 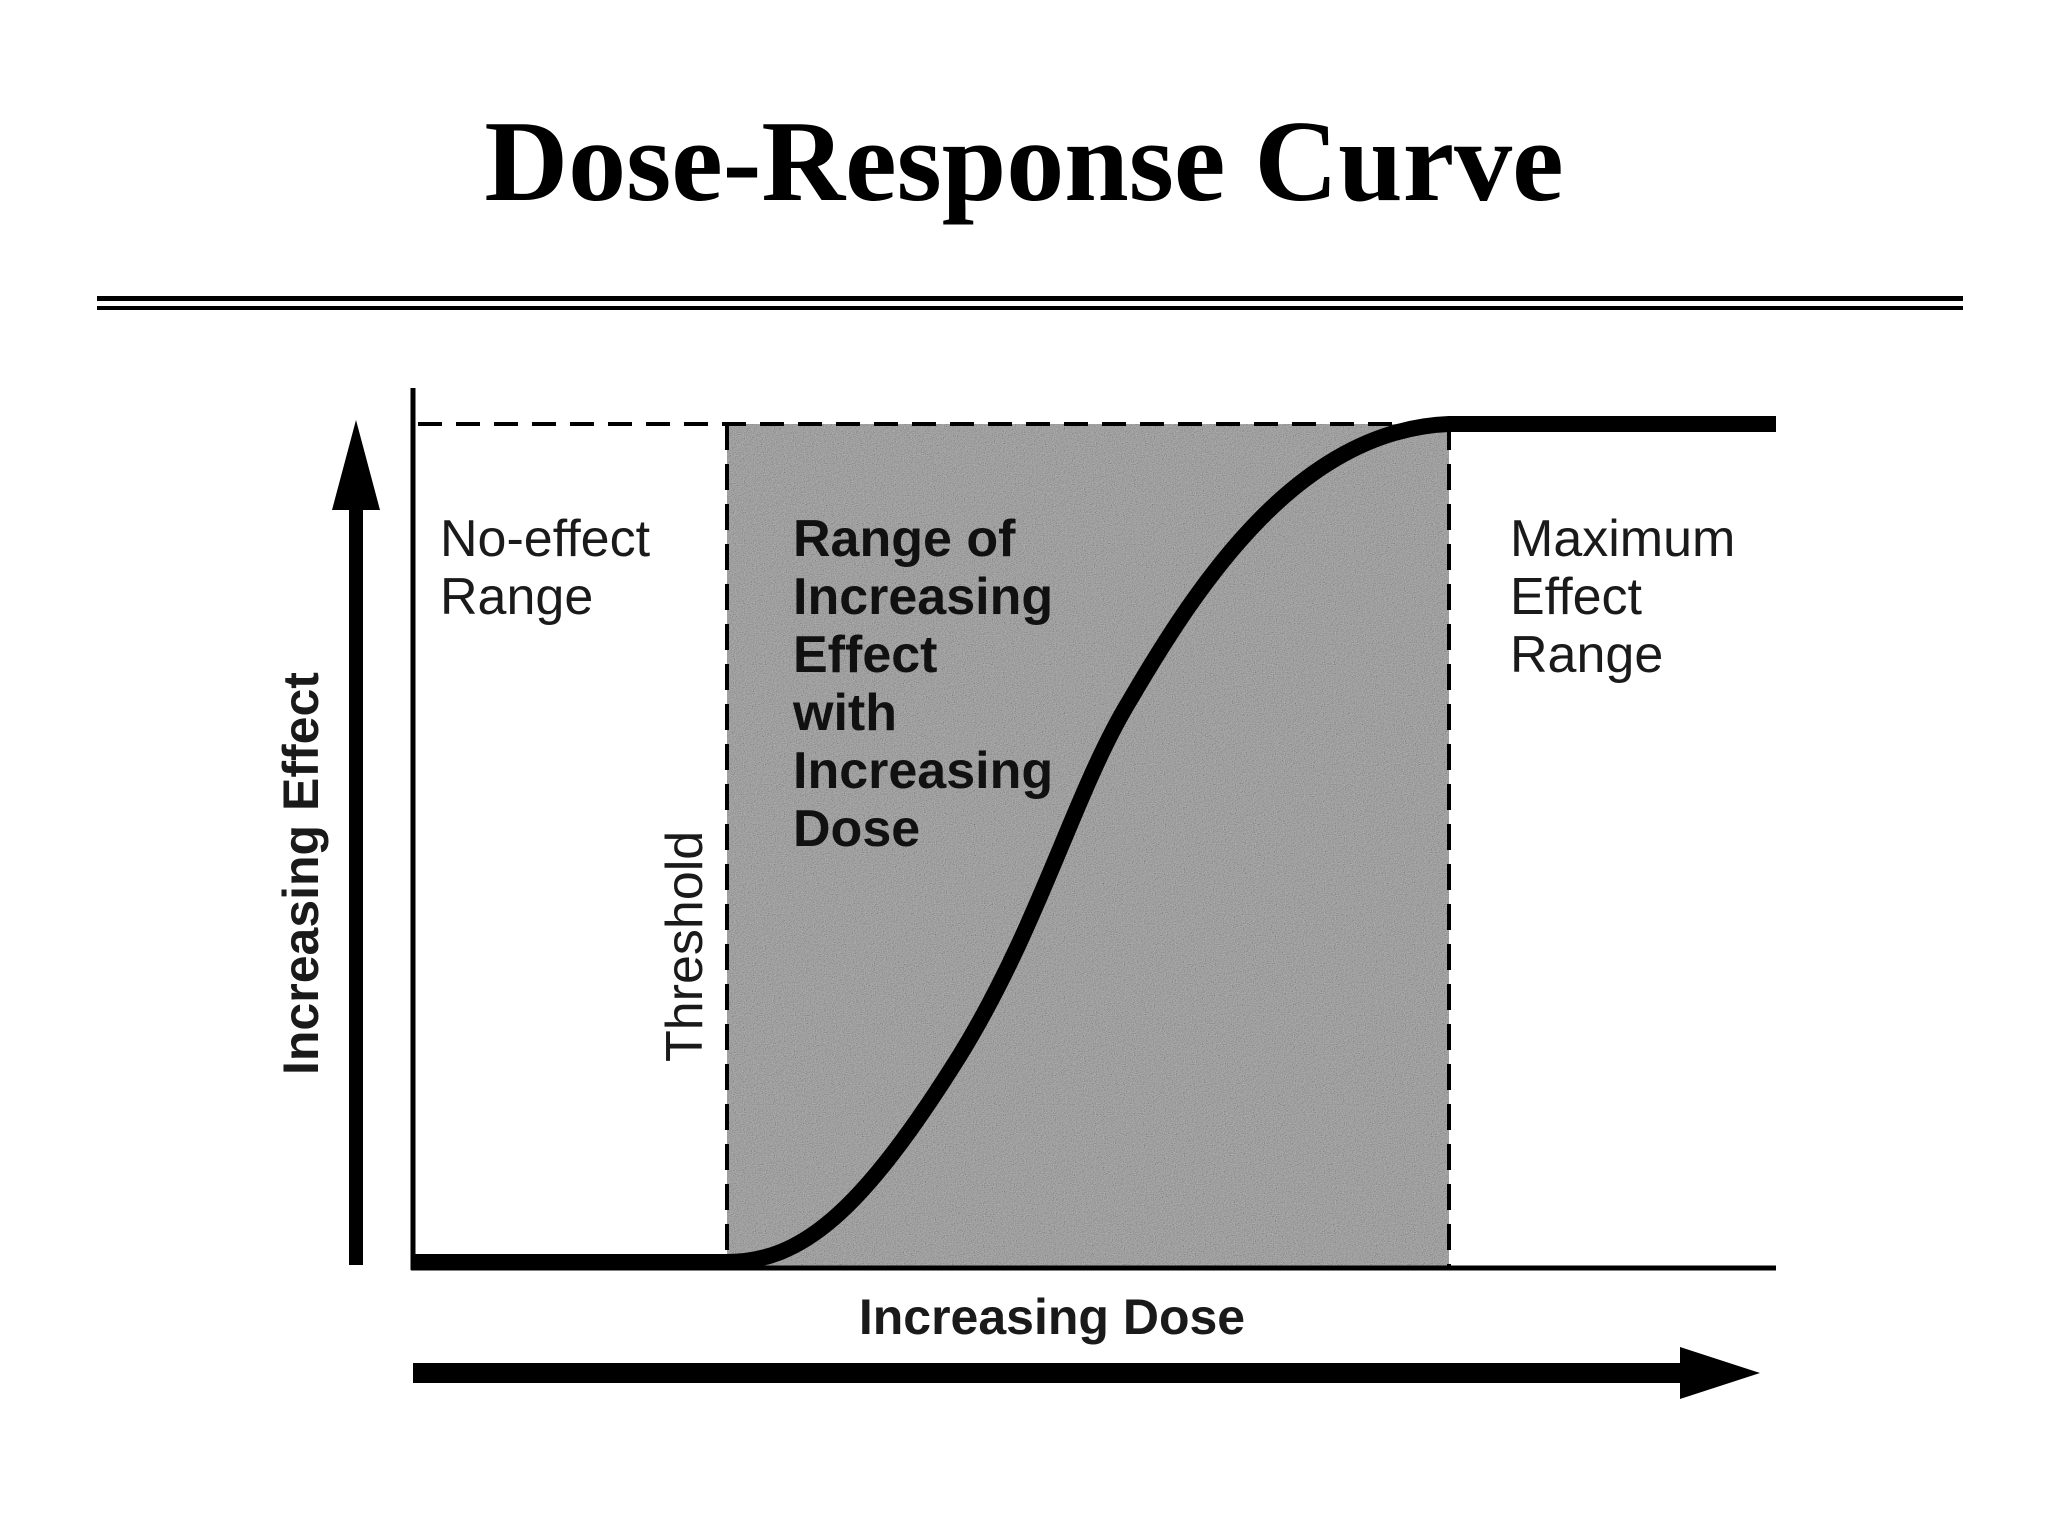 What do you see at coordinates (552, 568) in the screenshot?
I see `no-effect-range-label: No-effect Range` at bounding box center [552, 568].